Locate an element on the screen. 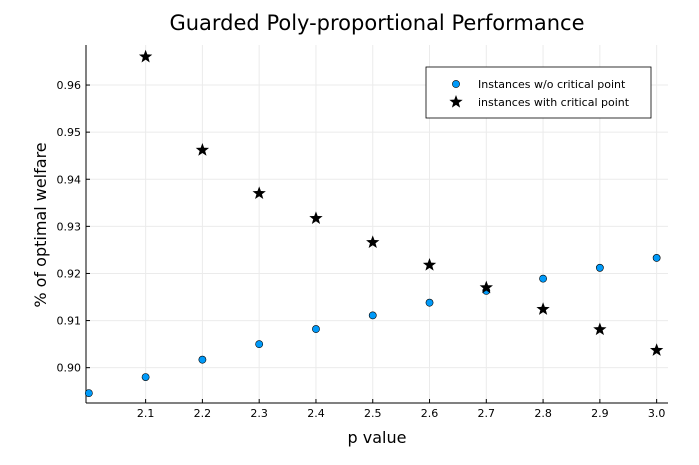  legend-marker-circle is located at coordinates (456, 84).